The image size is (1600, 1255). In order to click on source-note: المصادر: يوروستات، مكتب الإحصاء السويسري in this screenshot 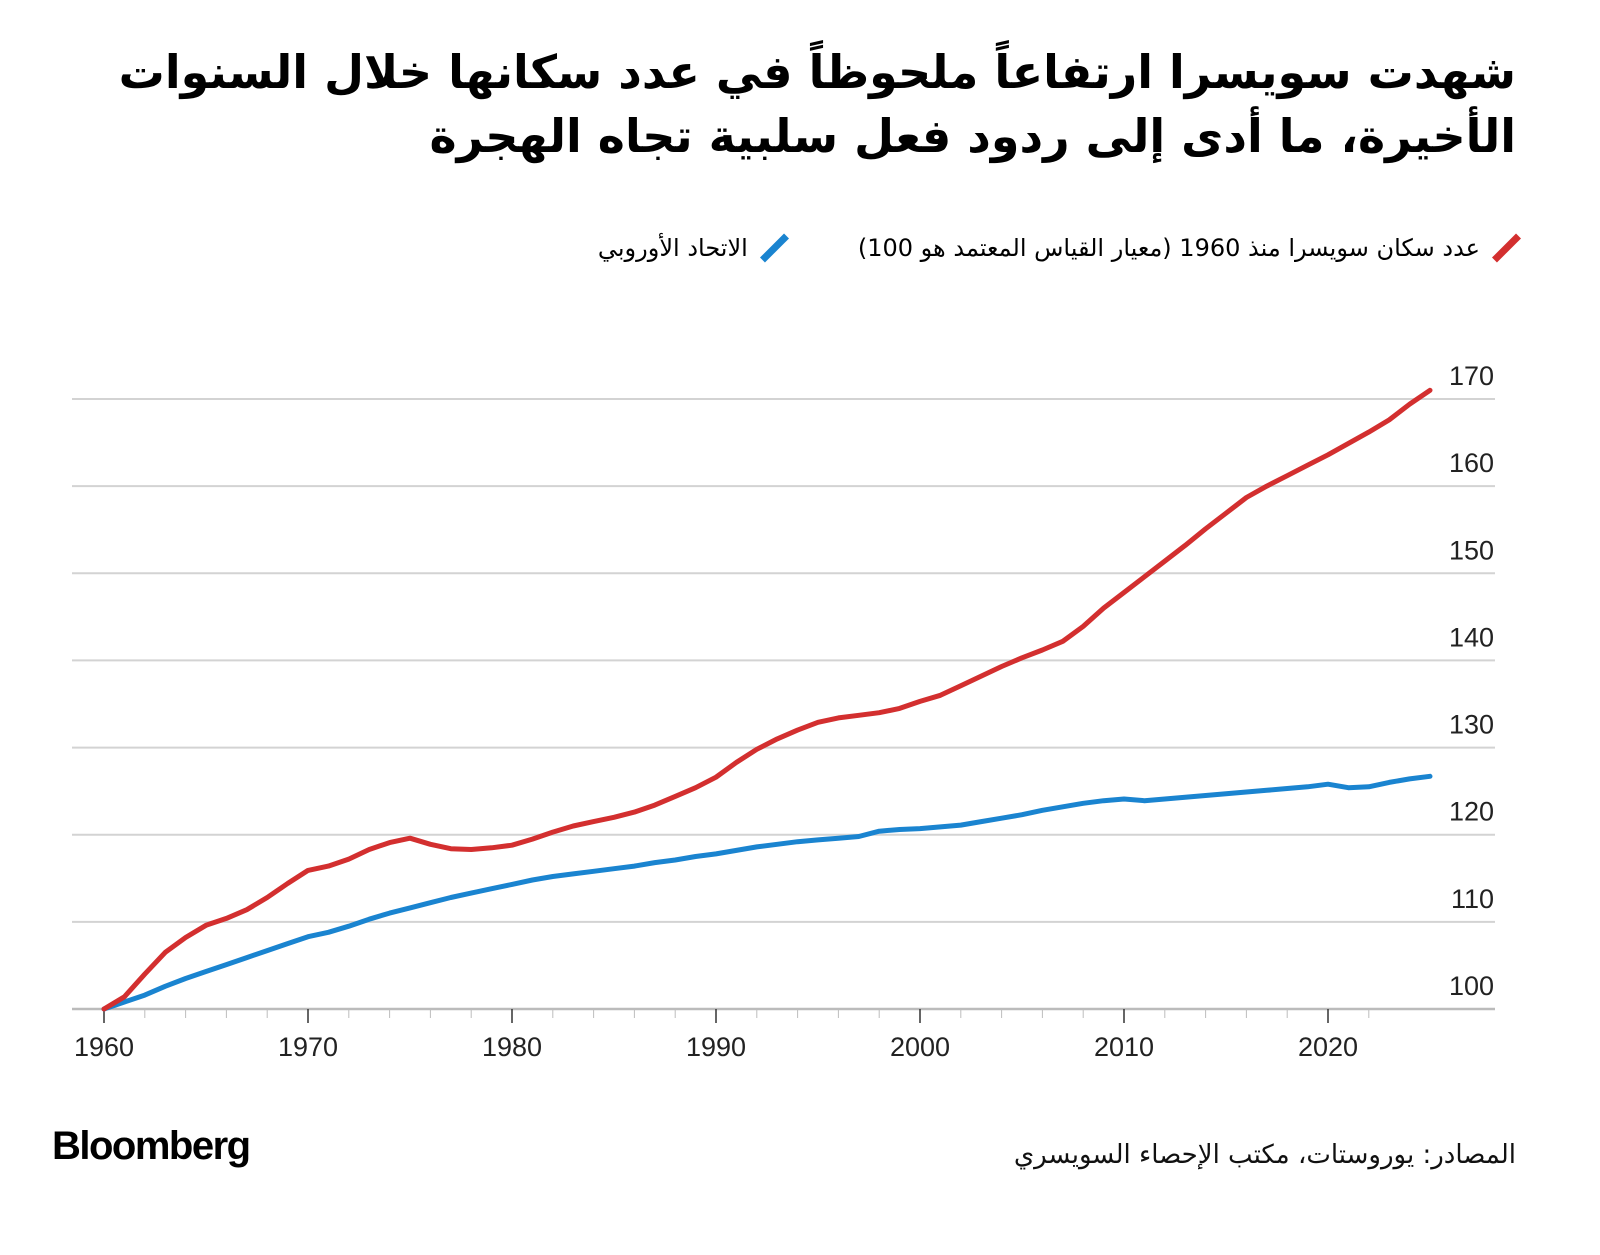, I will do `click(1264, 1155)`.